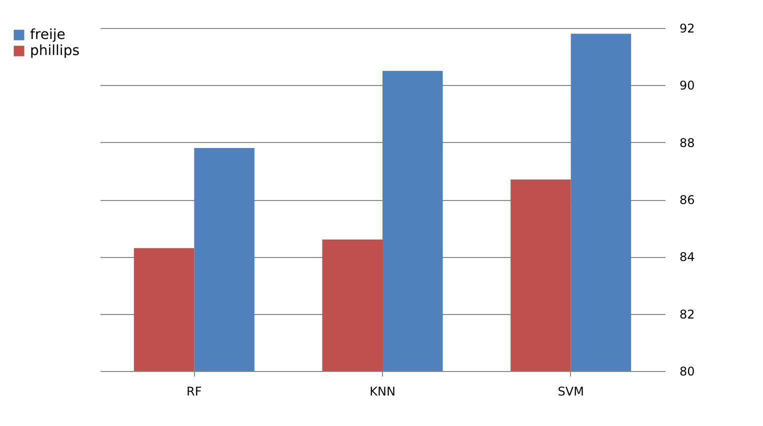 The image size is (763, 426). What do you see at coordinates (687, 143) in the screenshot?
I see `y-tick-label: 88` at bounding box center [687, 143].